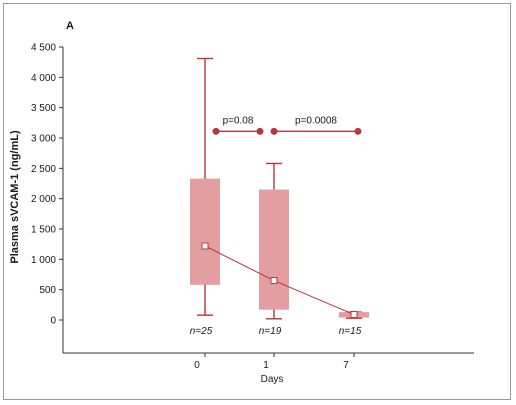 This screenshot has width=516, height=405. What do you see at coordinates (53, 321) in the screenshot?
I see `y-tick-label: 0` at bounding box center [53, 321].